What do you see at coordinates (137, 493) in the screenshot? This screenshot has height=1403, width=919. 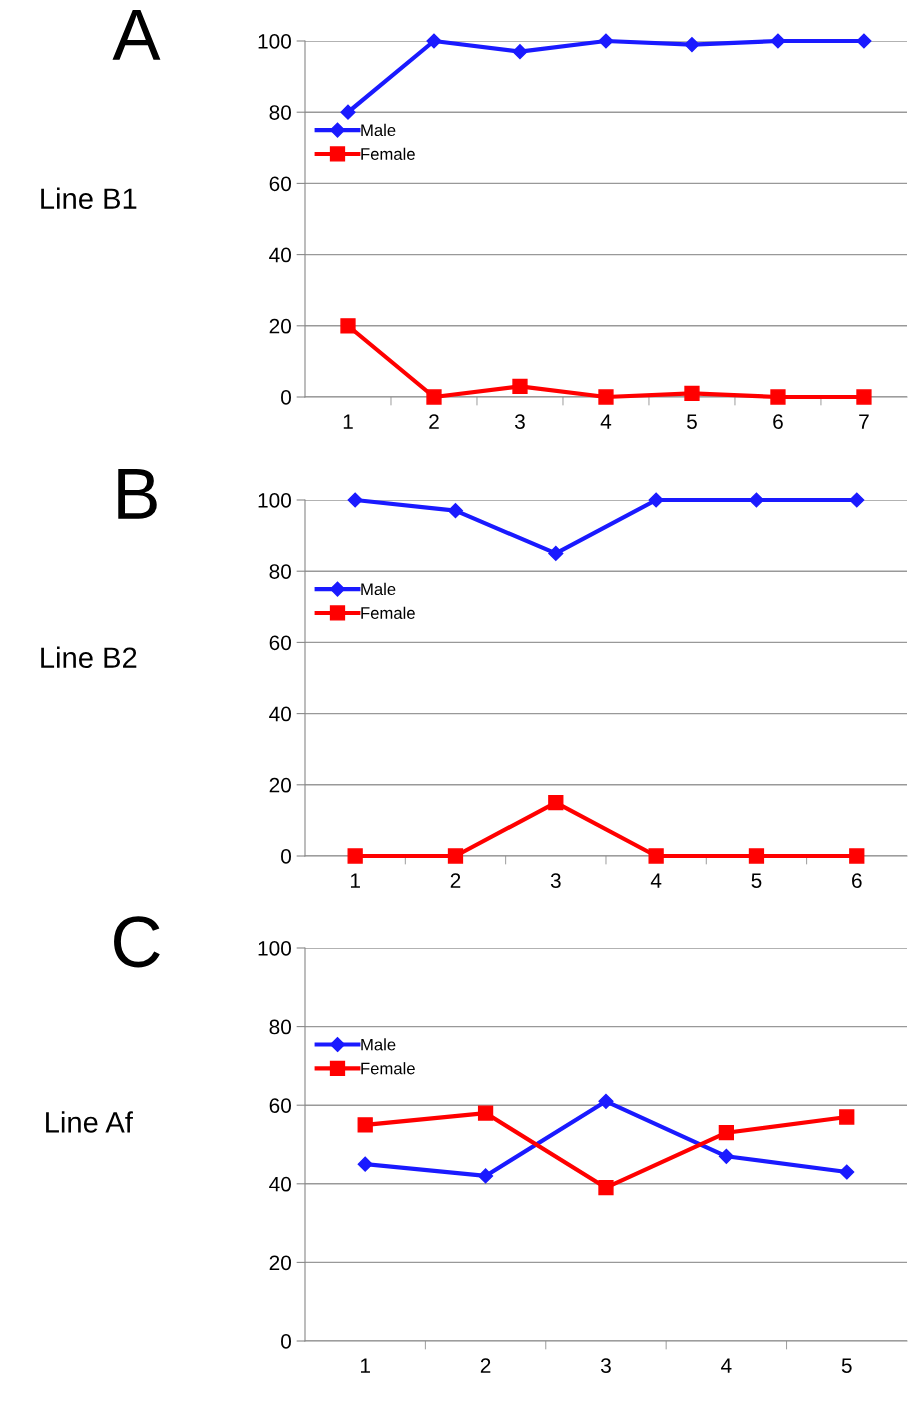 I see `chart-title: B` at bounding box center [137, 493].